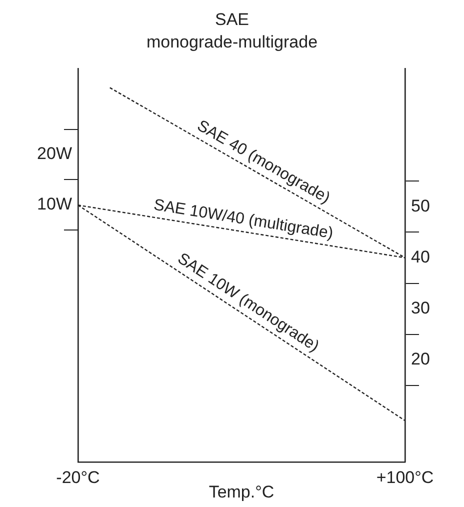  What do you see at coordinates (232, 42) in the screenshot?
I see `chart-subtitle: monograde-multigrade` at bounding box center [232, 42].